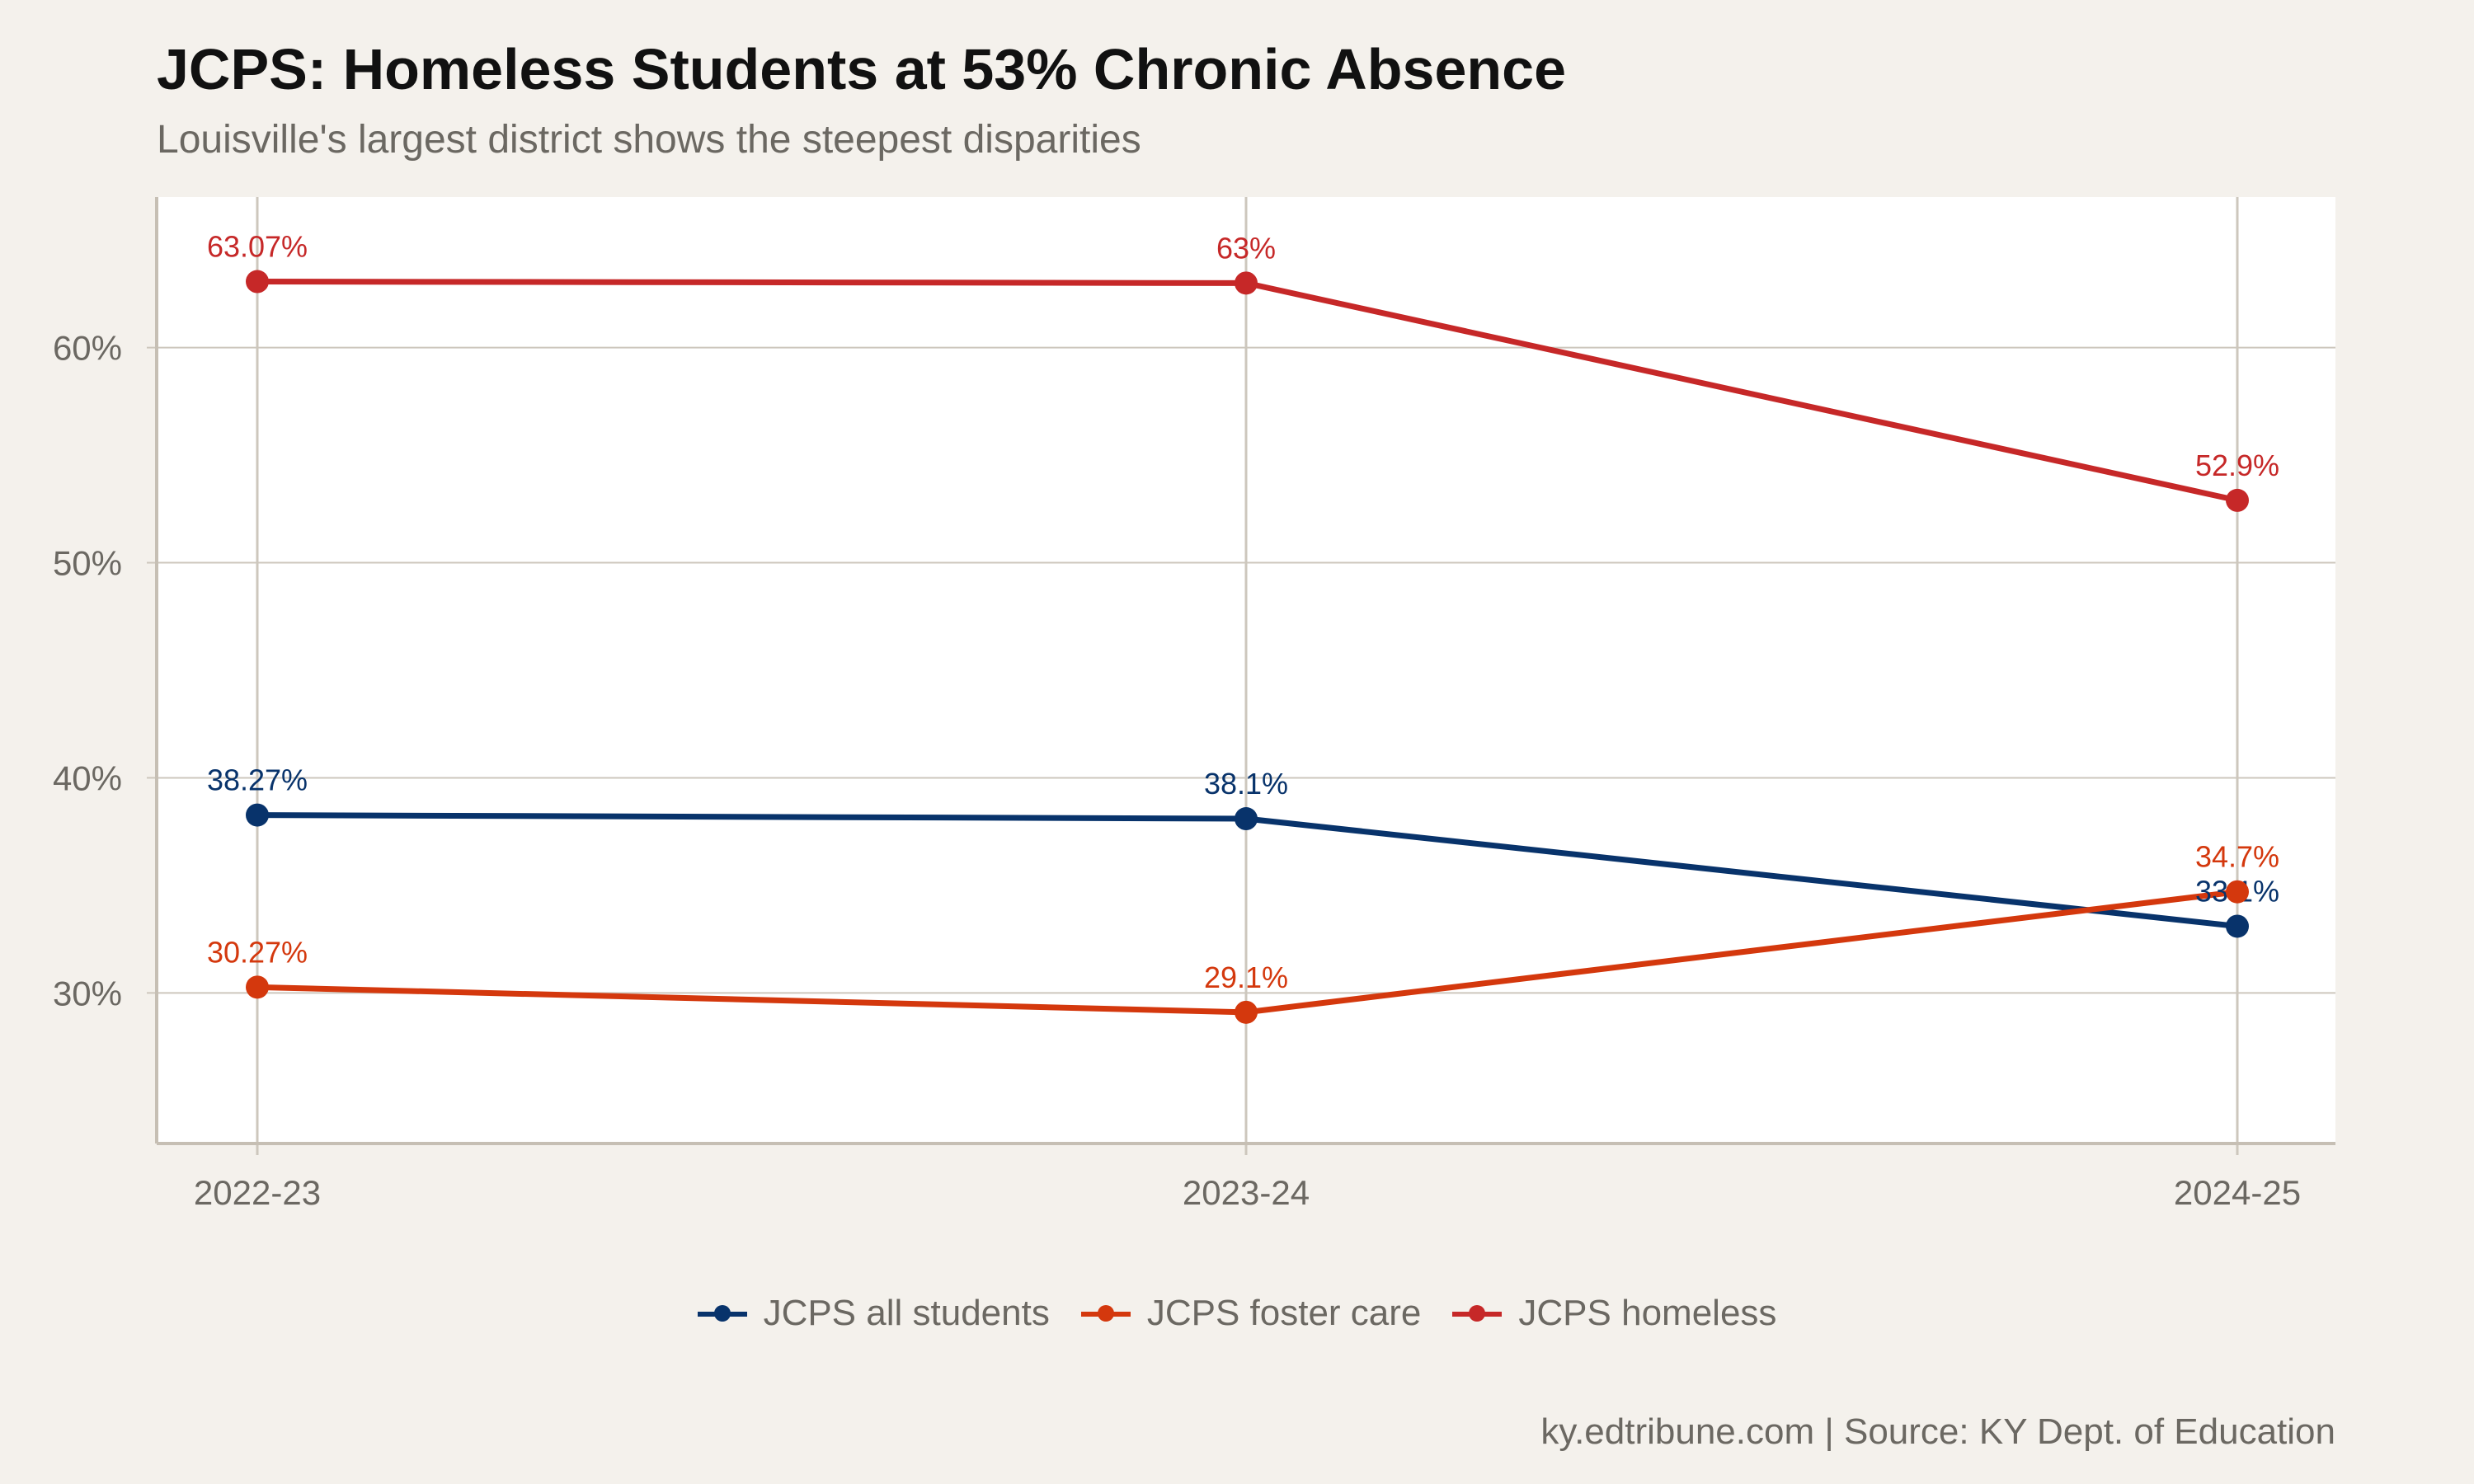  Describe the element at coordinates (1246, 977) in the screenshot. I see `data-label: 29.1%` at that location.